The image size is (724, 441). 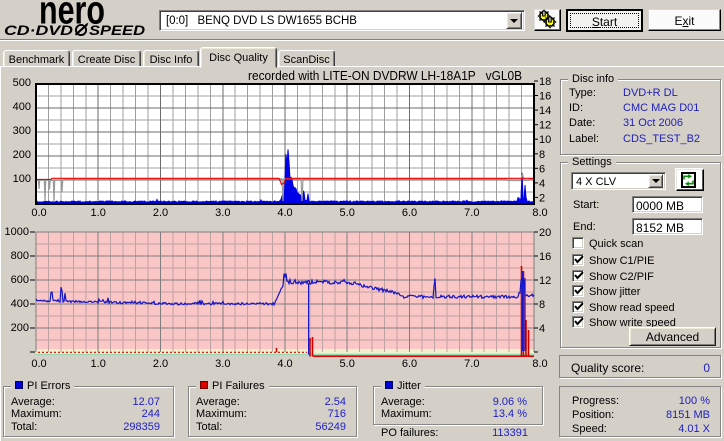 What do you see at coordinates (20, 256) in the screenshot?
I see `svg-text: 800` at bounding box center [20, 256].